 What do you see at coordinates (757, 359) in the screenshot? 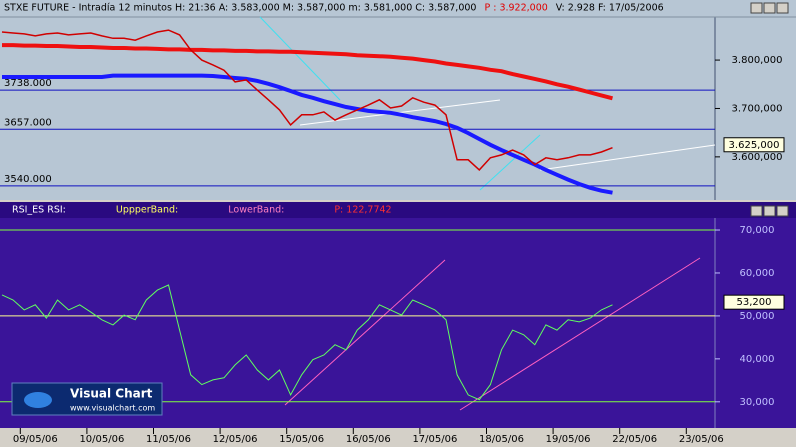
I see `y-tick-label: 40,000` at bounding box center [757, 359].